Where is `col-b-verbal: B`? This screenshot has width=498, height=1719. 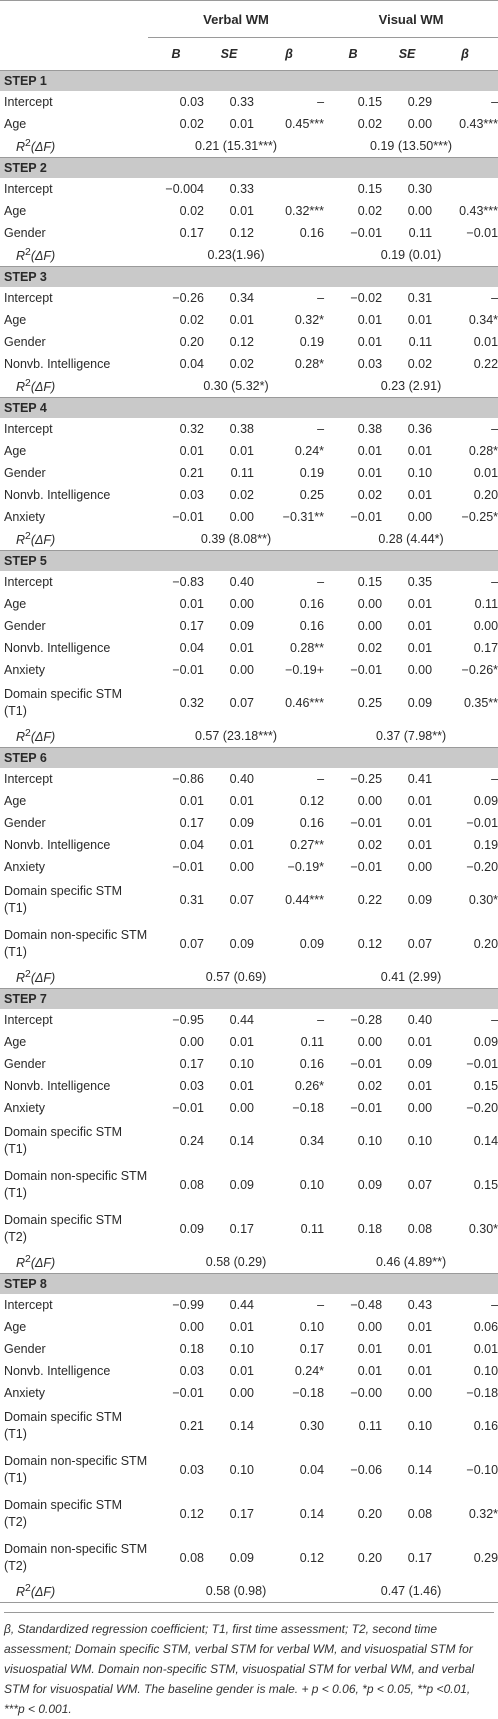
col-b-verbal: B is located at coordinates (176, 54).